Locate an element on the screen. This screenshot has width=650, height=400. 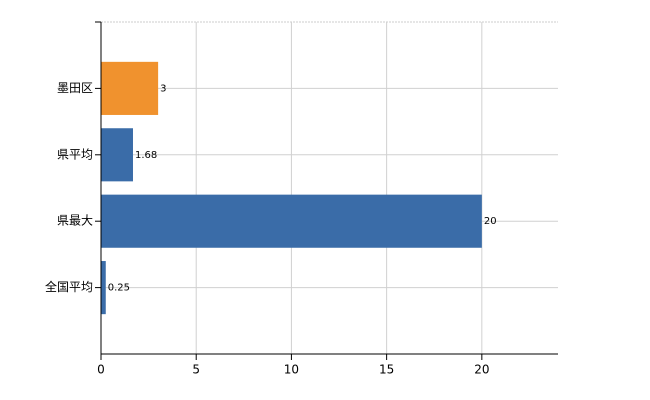
y-tick-label: 県平均 is located at coordinates (75, 154).